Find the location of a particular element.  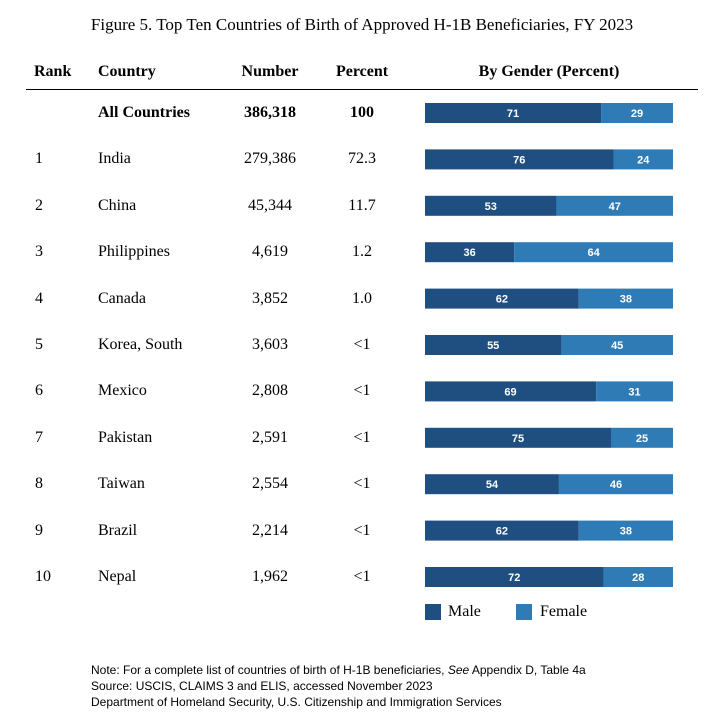

bar-label-female: 24 is located at coordinates (643, 160).